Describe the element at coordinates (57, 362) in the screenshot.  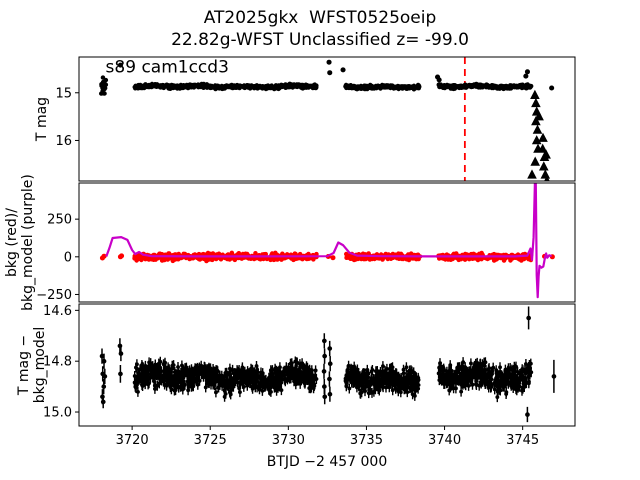
I see `y-tick-label: 14.8` at that location.